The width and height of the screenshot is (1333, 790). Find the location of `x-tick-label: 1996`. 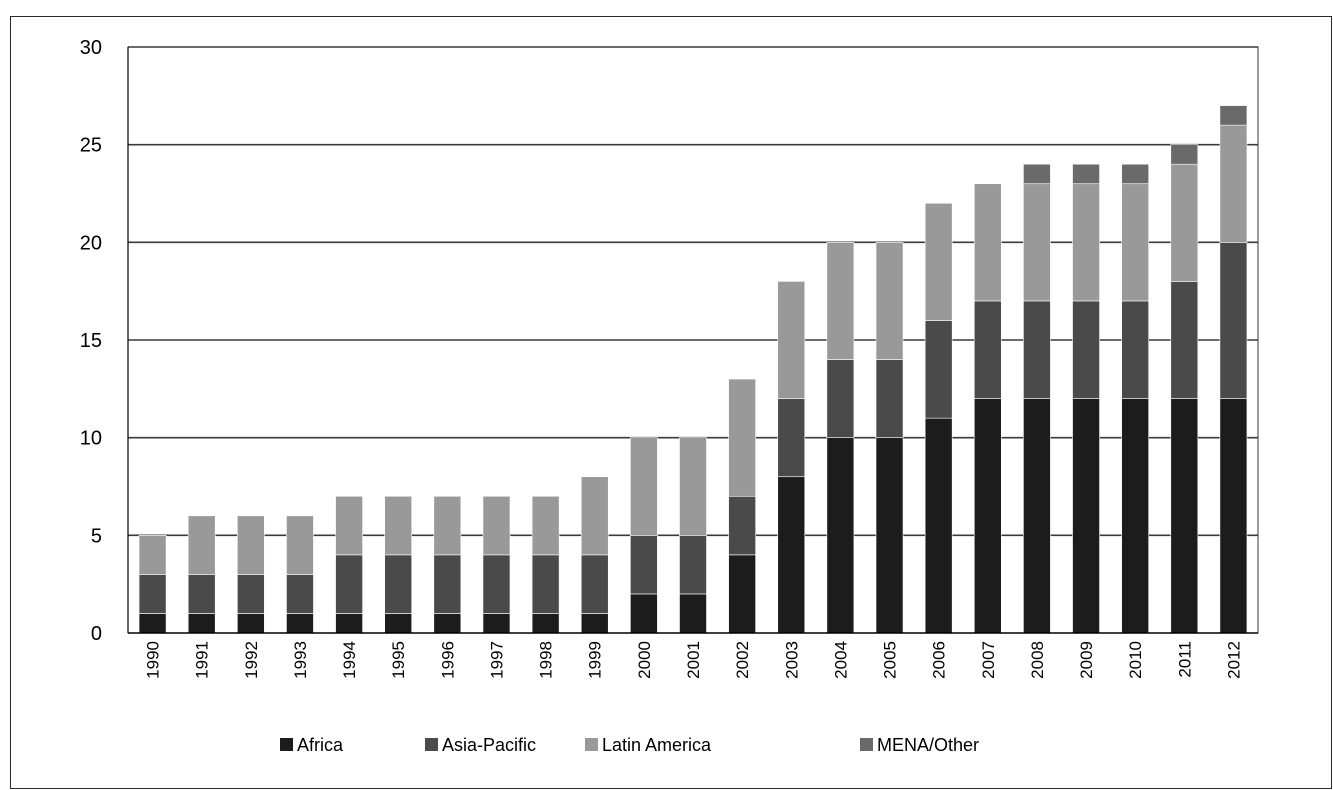

x-tick-label: 1996 is located at coordinates (447, 660).